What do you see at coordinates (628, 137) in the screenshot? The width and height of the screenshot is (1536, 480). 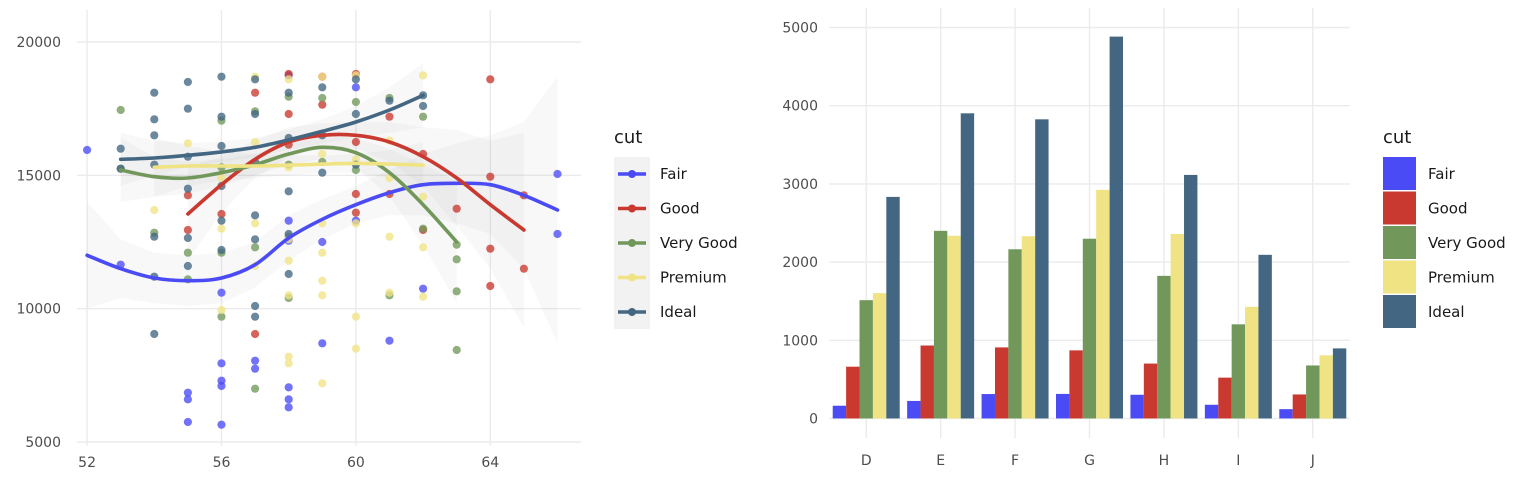 I see `scatter-legend-title: cut` at bounding box center [628, 137].